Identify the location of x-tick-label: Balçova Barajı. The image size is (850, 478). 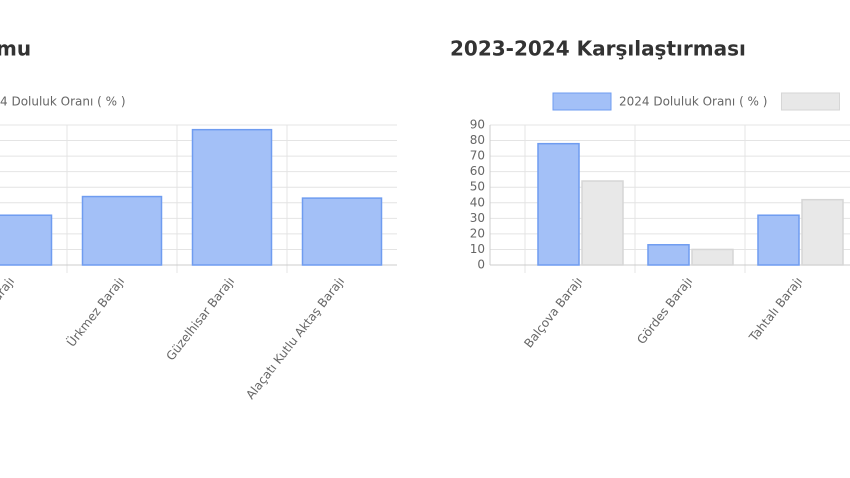
(553, 312).